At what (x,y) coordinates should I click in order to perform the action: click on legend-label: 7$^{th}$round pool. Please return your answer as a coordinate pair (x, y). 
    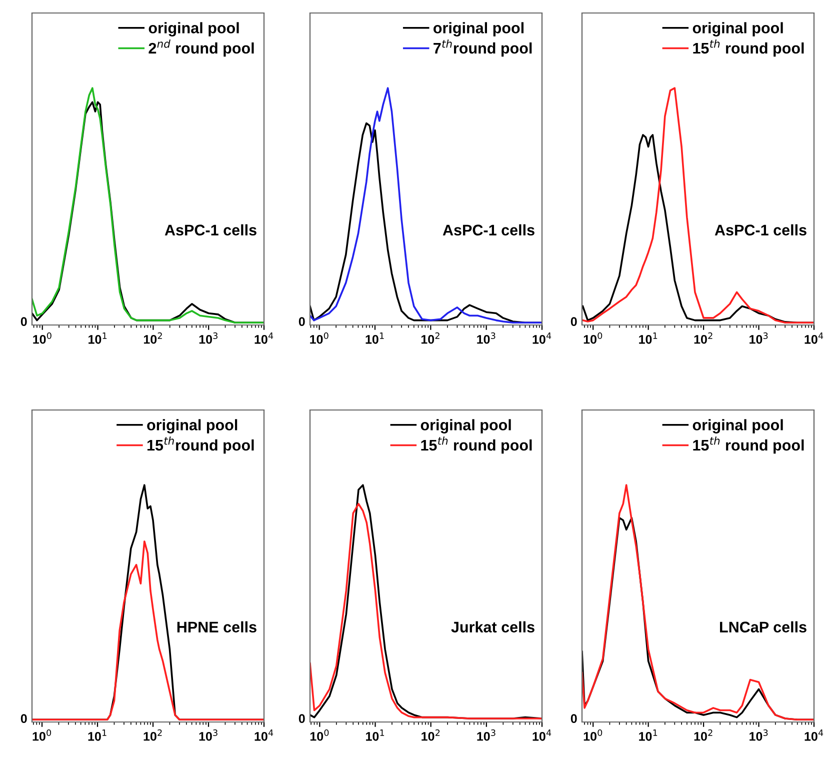
    Looking at the image, I should click on (483, 48).